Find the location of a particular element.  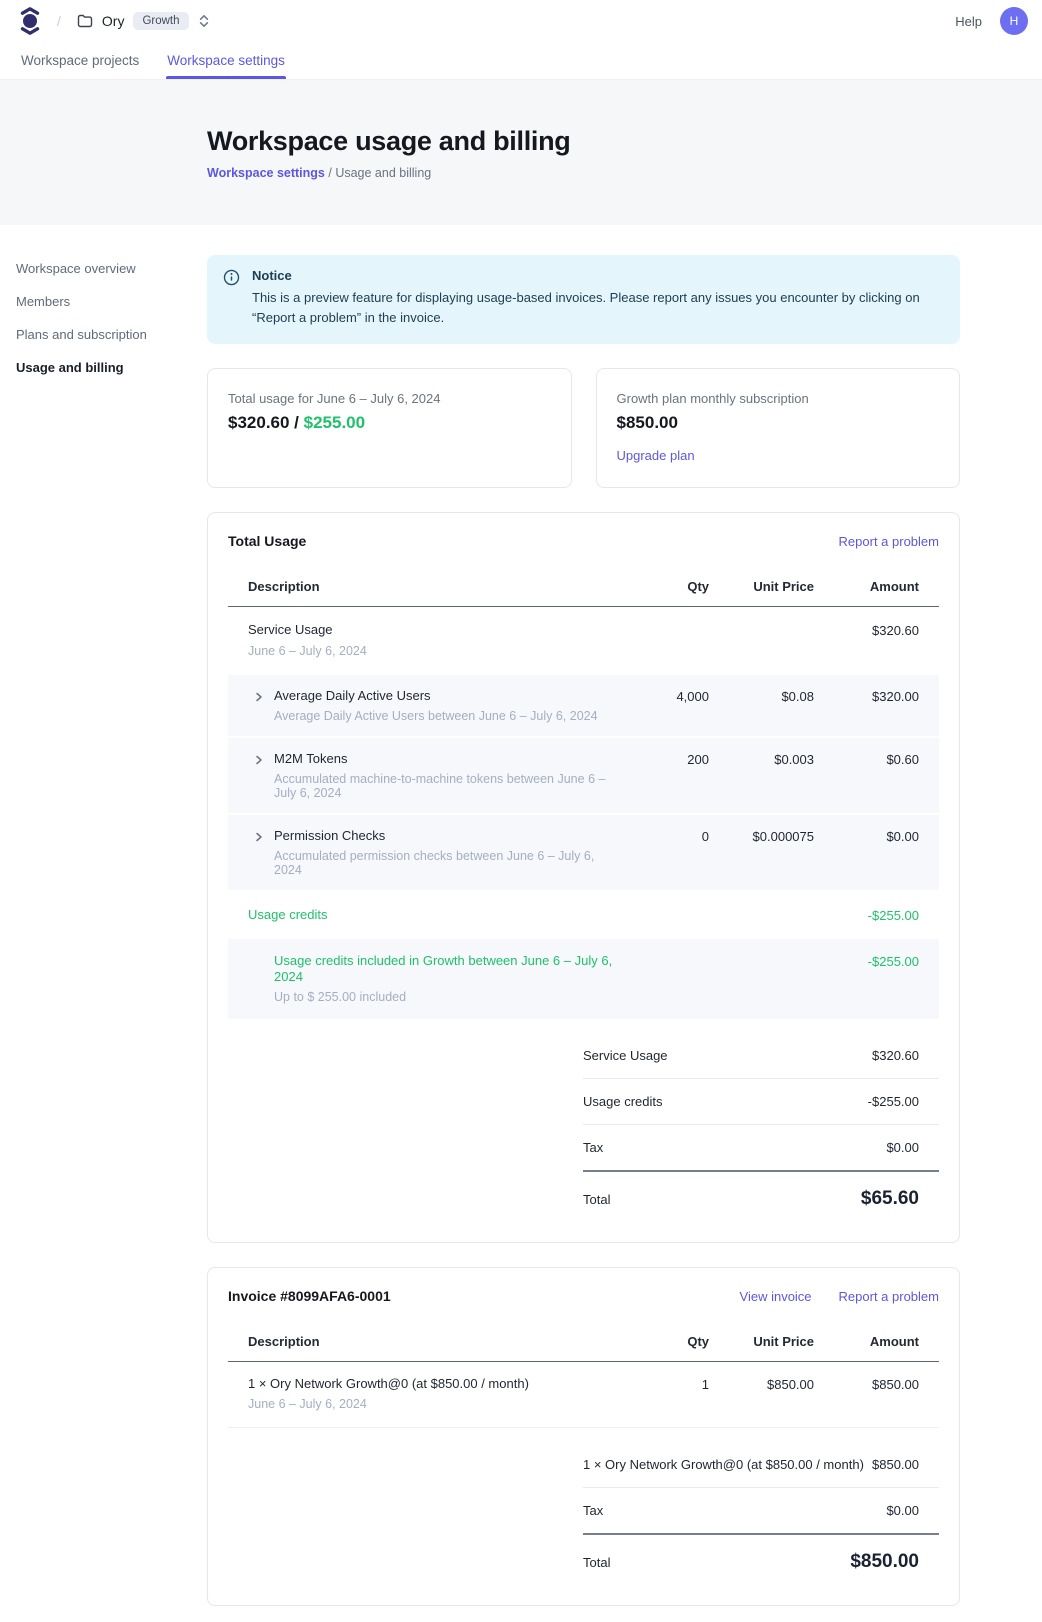

row-amount: $0.60 is located at coordinates (902, 759).